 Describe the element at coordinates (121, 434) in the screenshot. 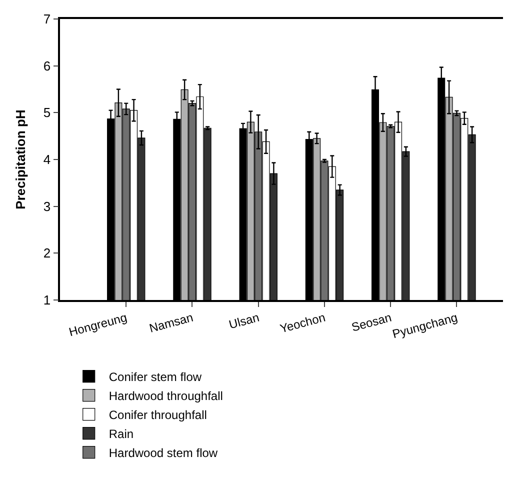

I see `legend-label: Rain` at that location.